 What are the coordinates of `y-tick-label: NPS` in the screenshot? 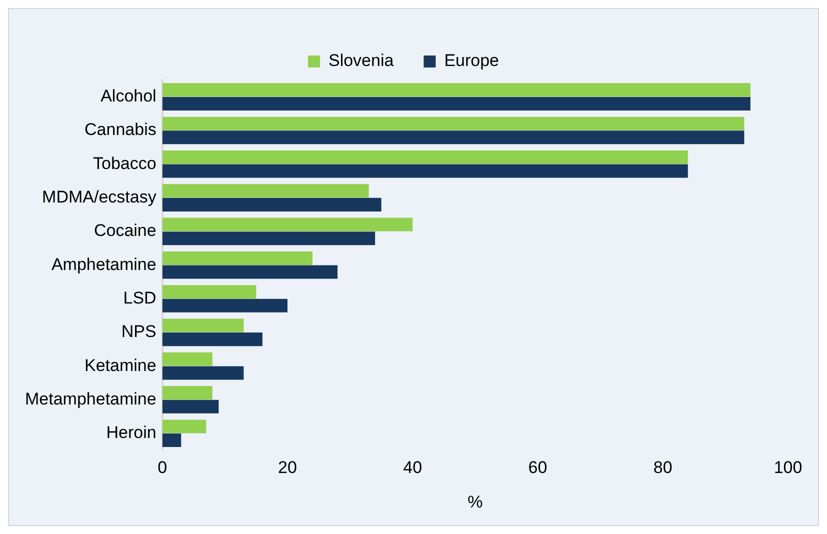 It's located at (138, 332).